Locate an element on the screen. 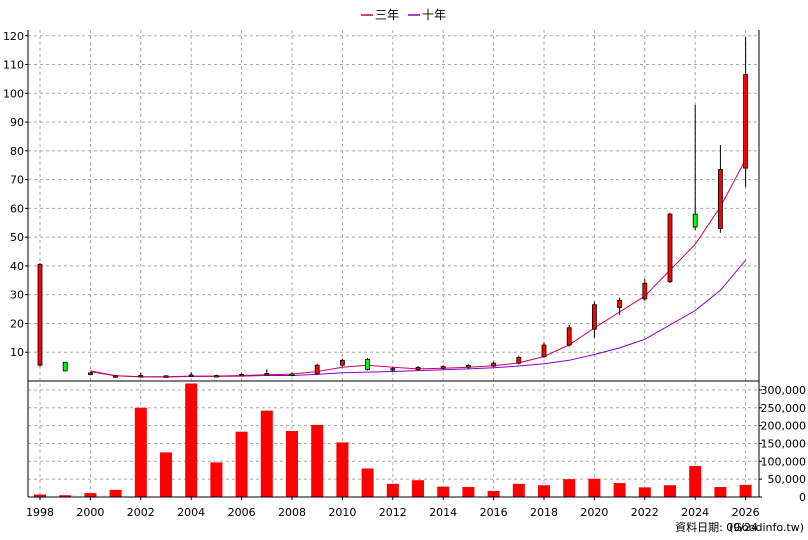 The width and height of the screenshot is (808, 540). year-tick-label: 2024 is located at coordinates (695, 512).